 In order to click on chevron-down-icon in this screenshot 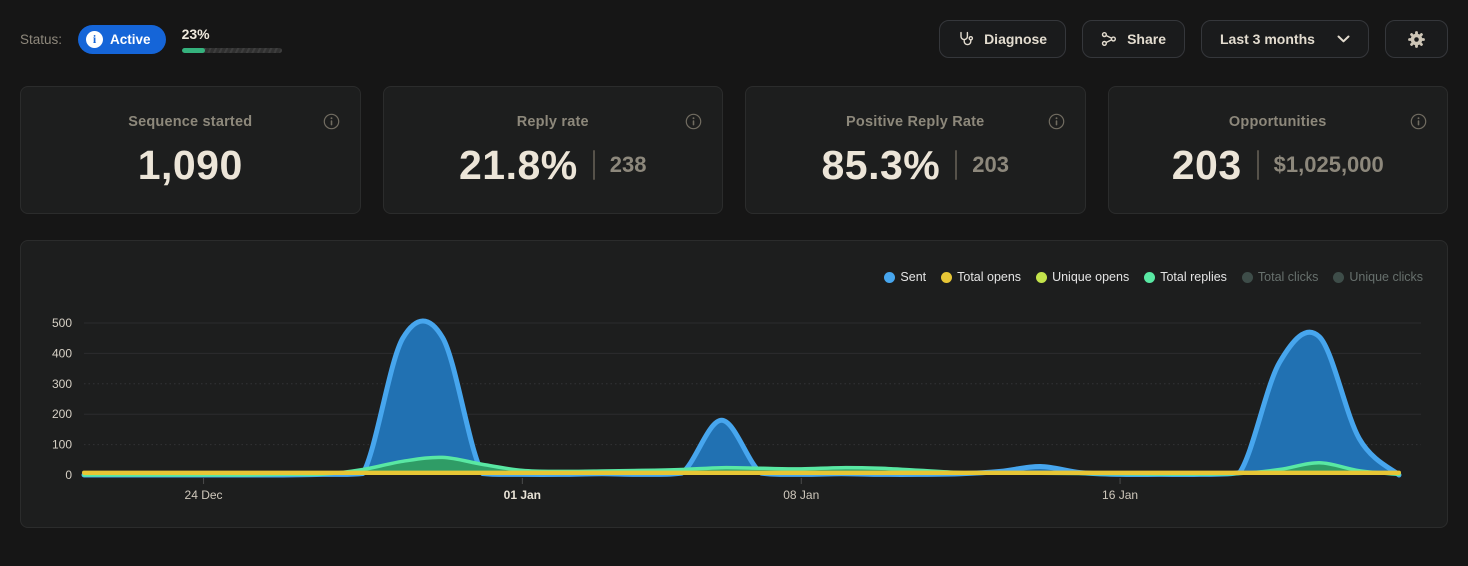, I will do `click(1343, 39)`.